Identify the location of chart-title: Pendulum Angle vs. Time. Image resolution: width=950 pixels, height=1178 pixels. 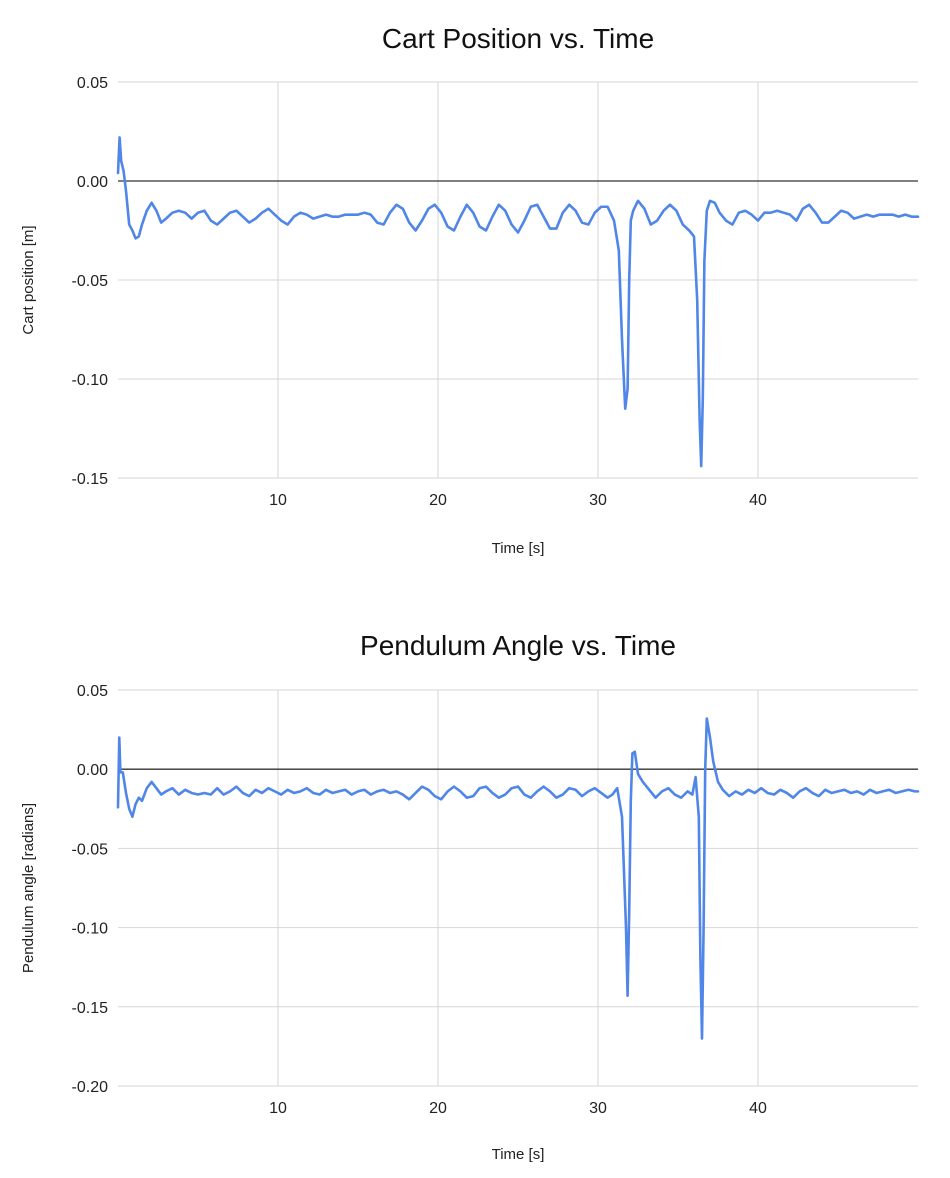
(518, 645).